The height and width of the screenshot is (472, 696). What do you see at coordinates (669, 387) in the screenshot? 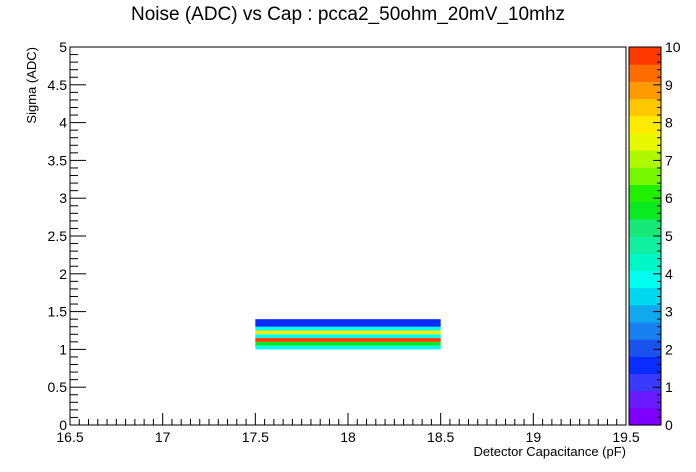
I see `palette-tick-label: 1` at bounding box center [669, 387].